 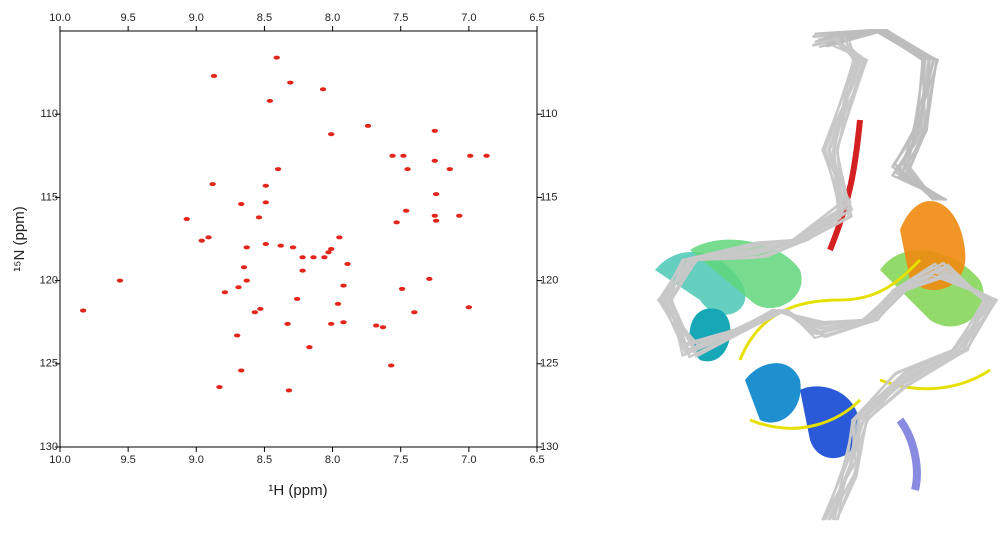 What do you see at coordinates (549, 364) in the screenshot?
I see `y-tick-label: 125` at bounding box center [549, 364].